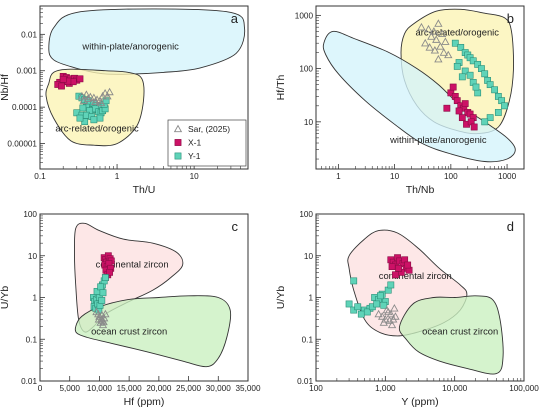 This screenshot has height=420, width=550. What do you see at coordinates (316, 388) in the screenshot?
I see `x-tick-label: 100` at bounding box center [316, 388].